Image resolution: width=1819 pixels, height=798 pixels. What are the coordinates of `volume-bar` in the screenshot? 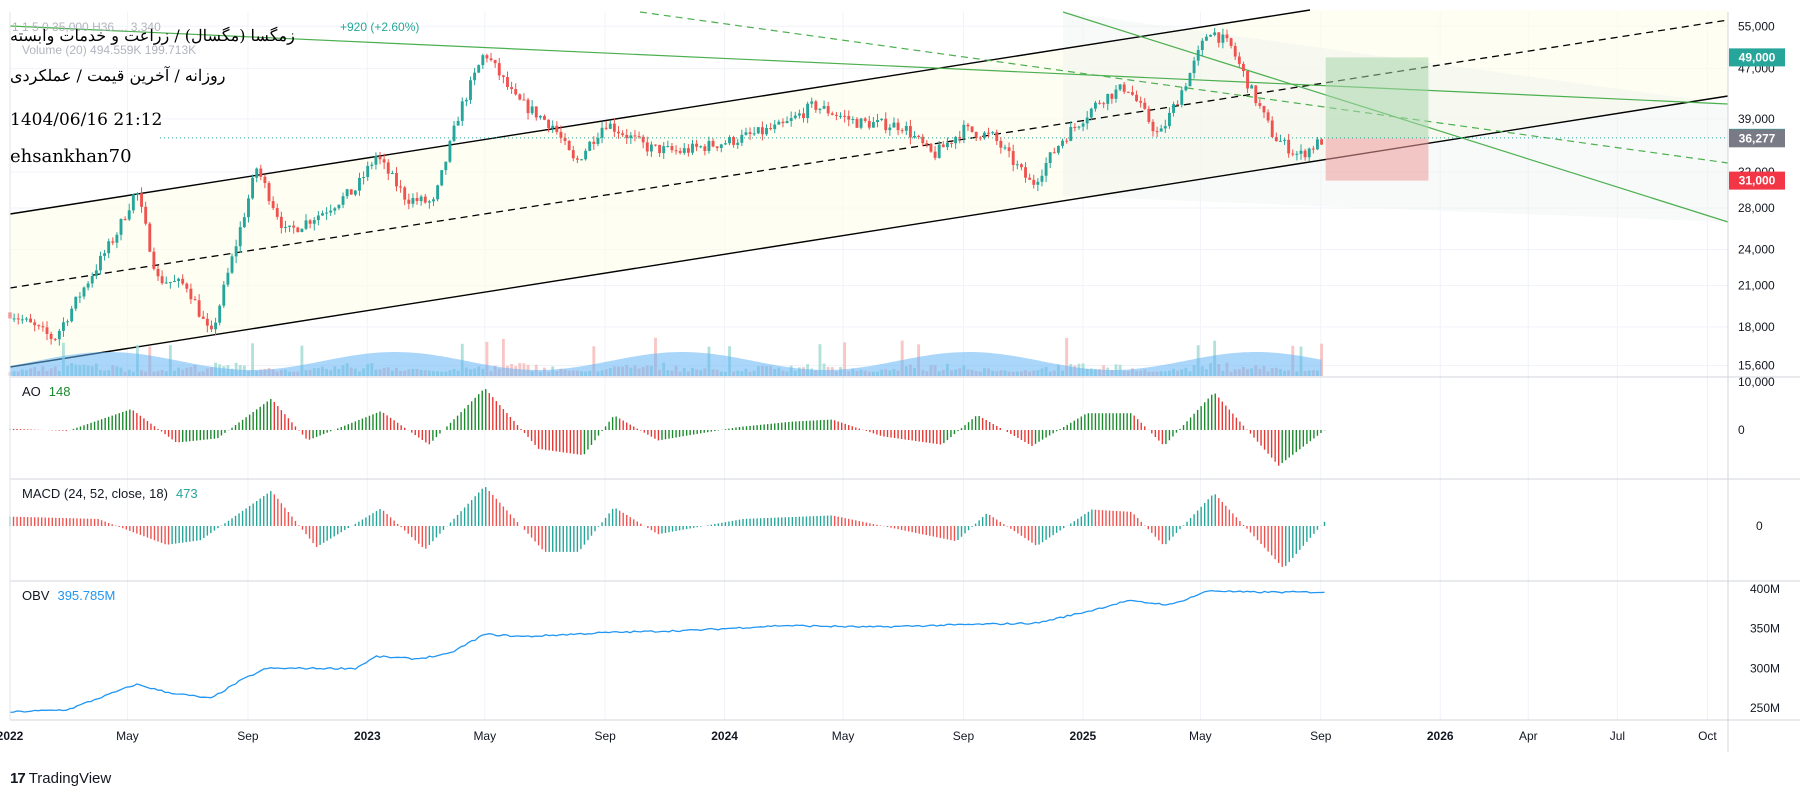 It's located at (845, 359).